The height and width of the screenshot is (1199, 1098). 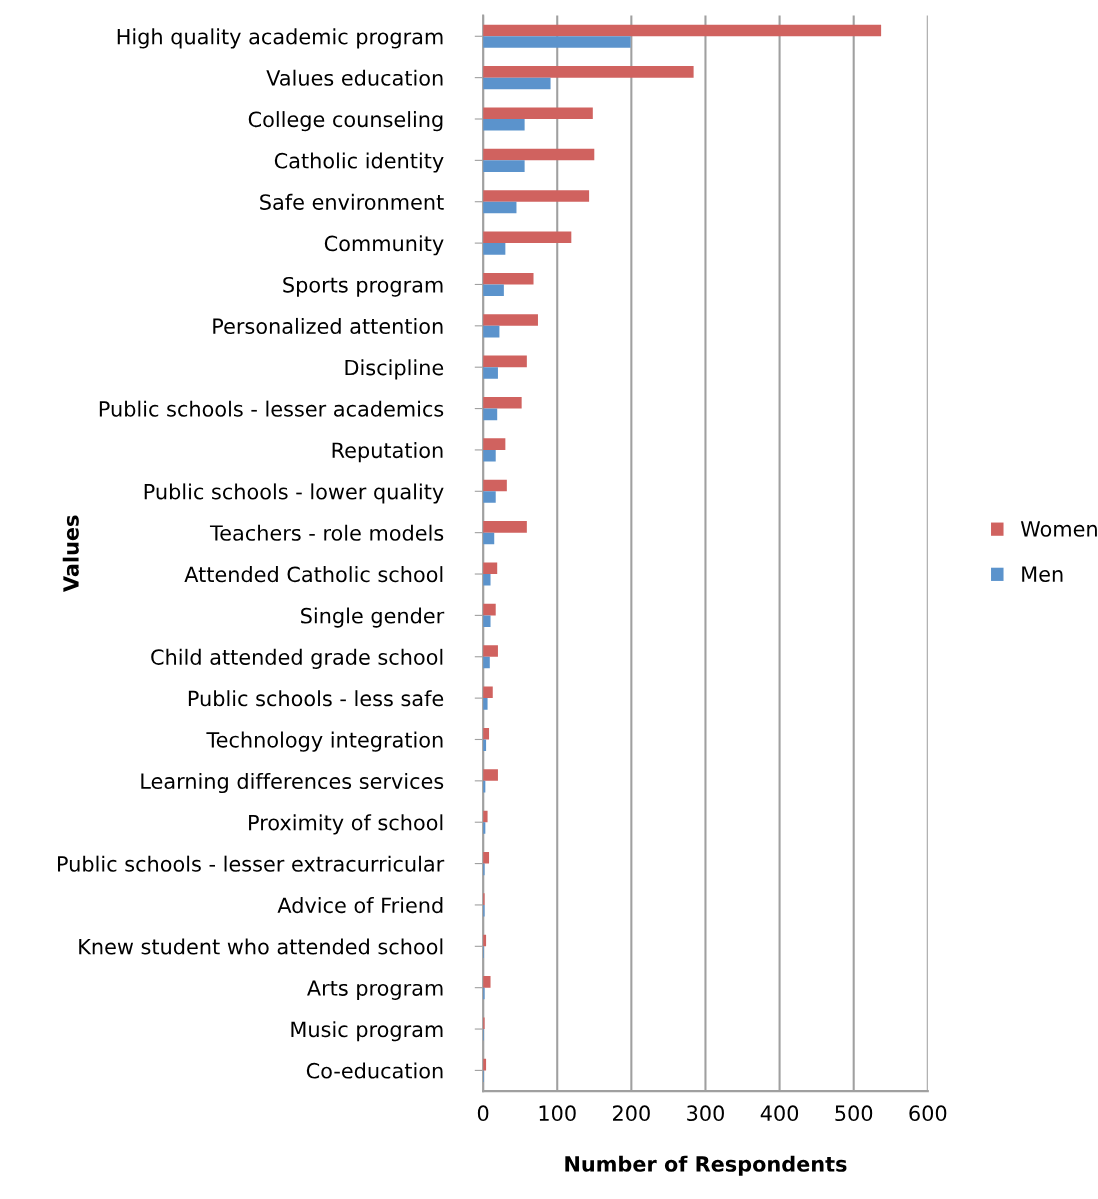 What do you see at coordinates (297, 658) in the screenshot?
I see `y-tick-label: Child attended grade school` at bounding box center [297, 658].